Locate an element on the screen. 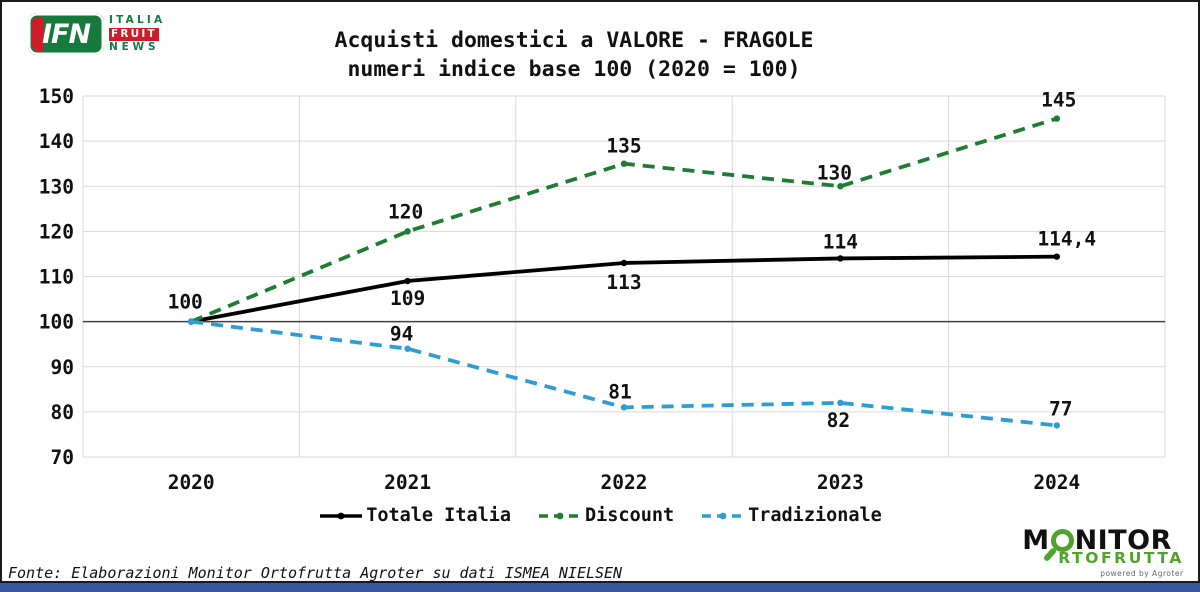 This screenshot has height=592, width=1200. data-label-tradizionale: 81 is located at coordinates (619, 391).